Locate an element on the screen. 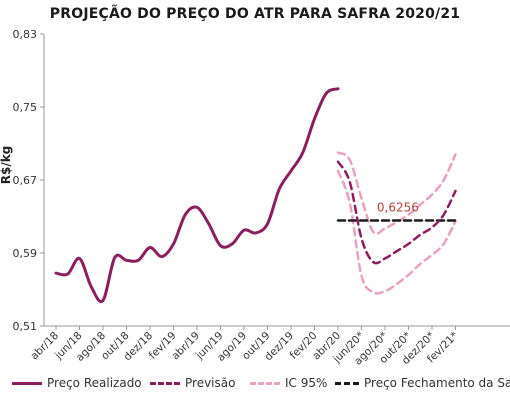 Image resolution: width=510 pixels, height=400 pixels. y-tick-label: 0,51 is located at coordinates (25, 326).